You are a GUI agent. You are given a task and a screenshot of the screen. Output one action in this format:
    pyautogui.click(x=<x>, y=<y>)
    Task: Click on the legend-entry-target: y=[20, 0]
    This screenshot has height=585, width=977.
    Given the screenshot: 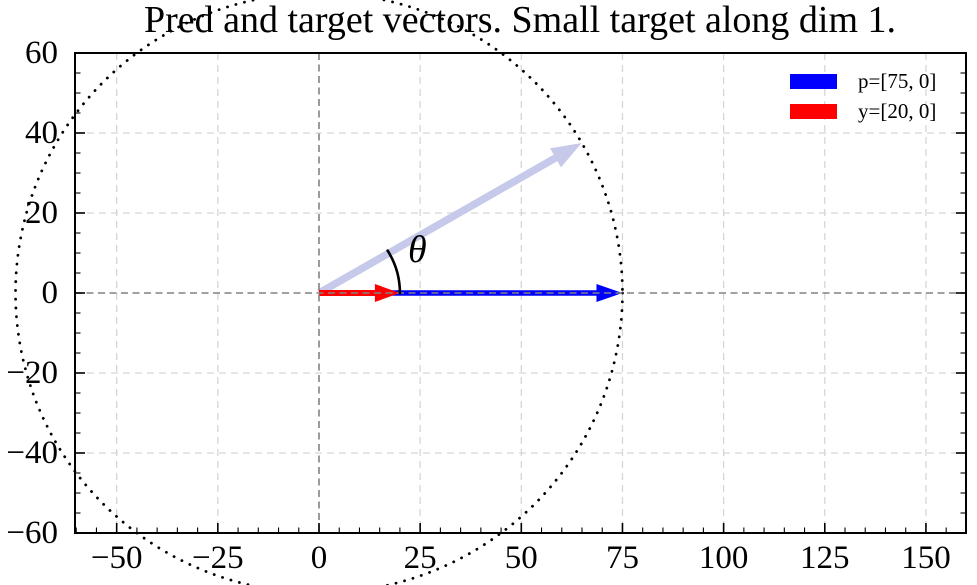 What is the action you would take?
    pyautogui.click(x=863, y=111)
    